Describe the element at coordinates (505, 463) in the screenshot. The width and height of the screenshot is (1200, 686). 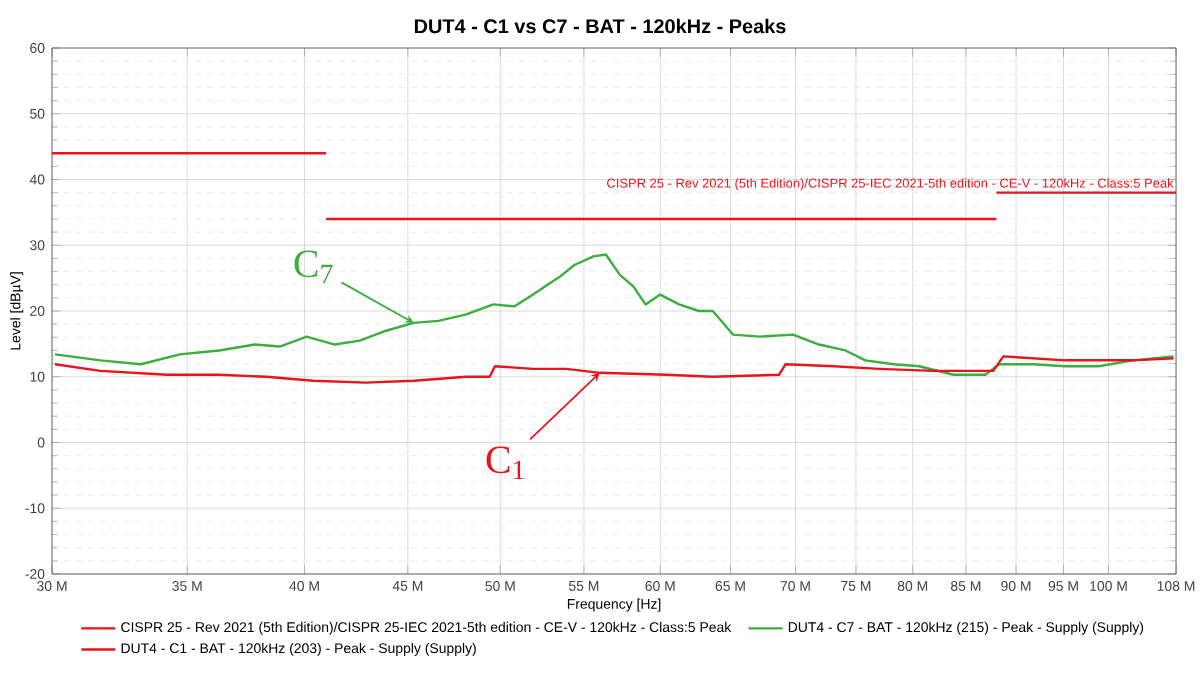
I see `annotation: C$_{1}$` at that location.